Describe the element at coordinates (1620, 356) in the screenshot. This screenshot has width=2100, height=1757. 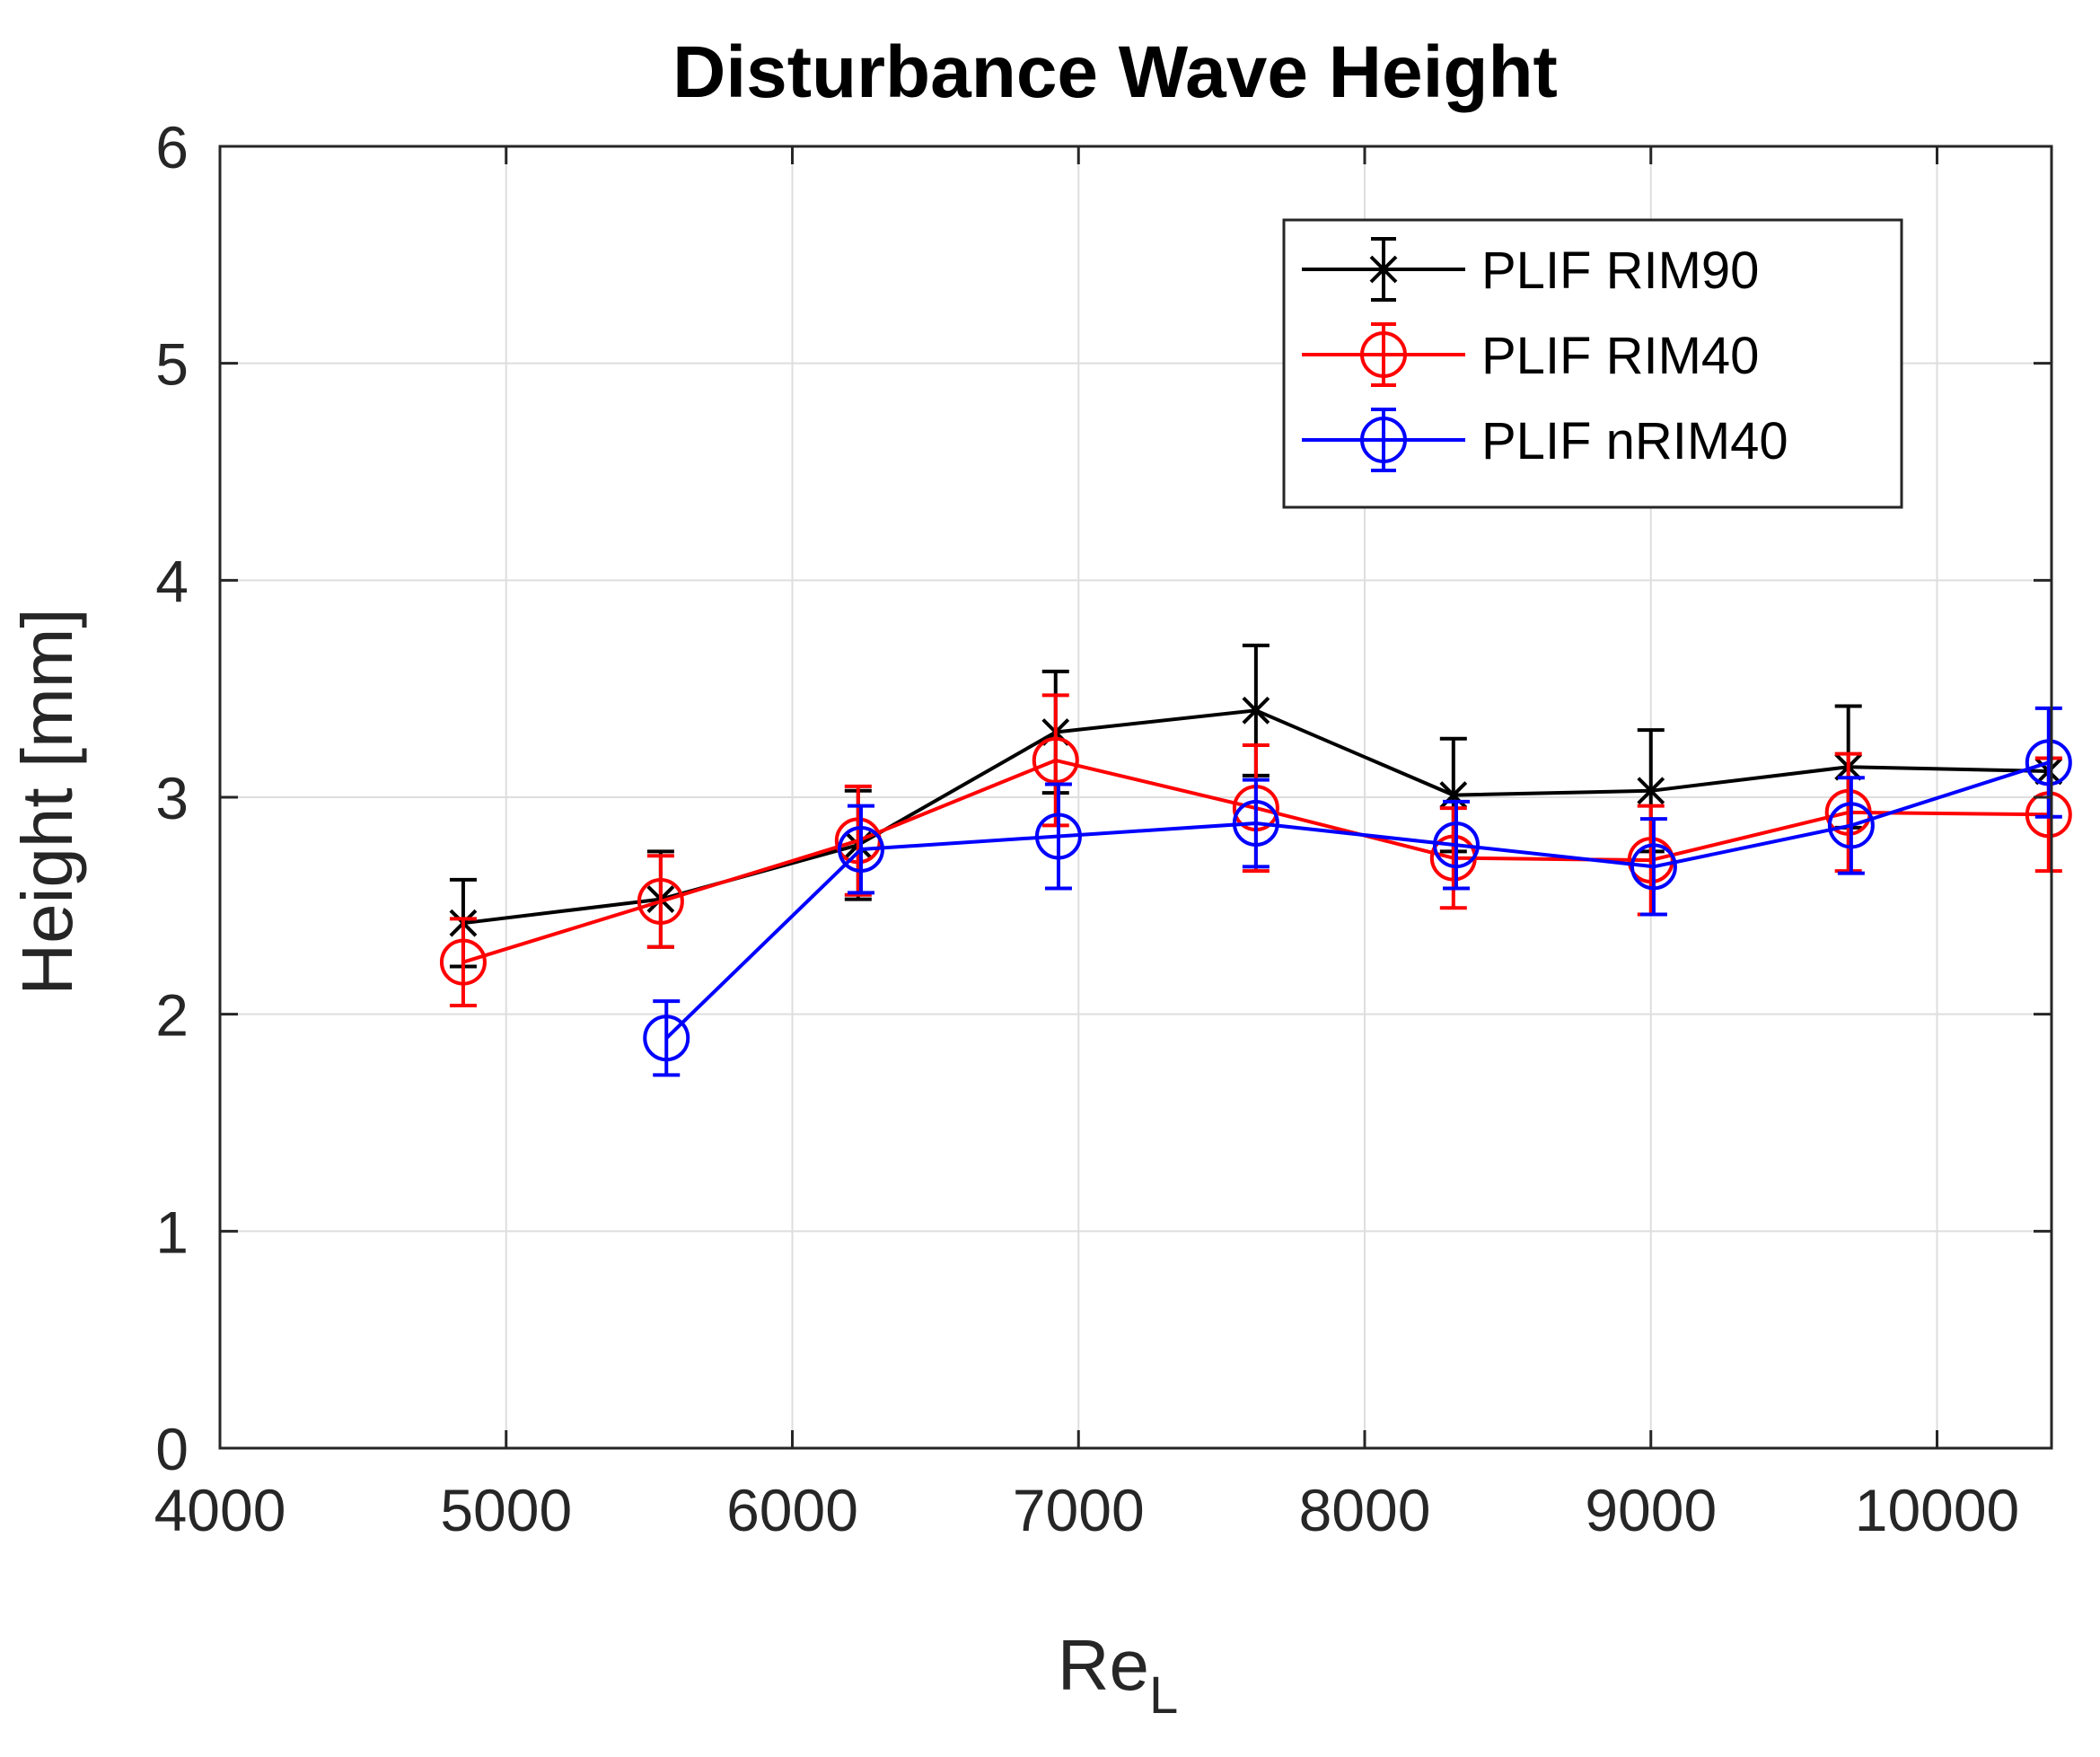
I see `legend-label: PLIF RIM40` at that location.